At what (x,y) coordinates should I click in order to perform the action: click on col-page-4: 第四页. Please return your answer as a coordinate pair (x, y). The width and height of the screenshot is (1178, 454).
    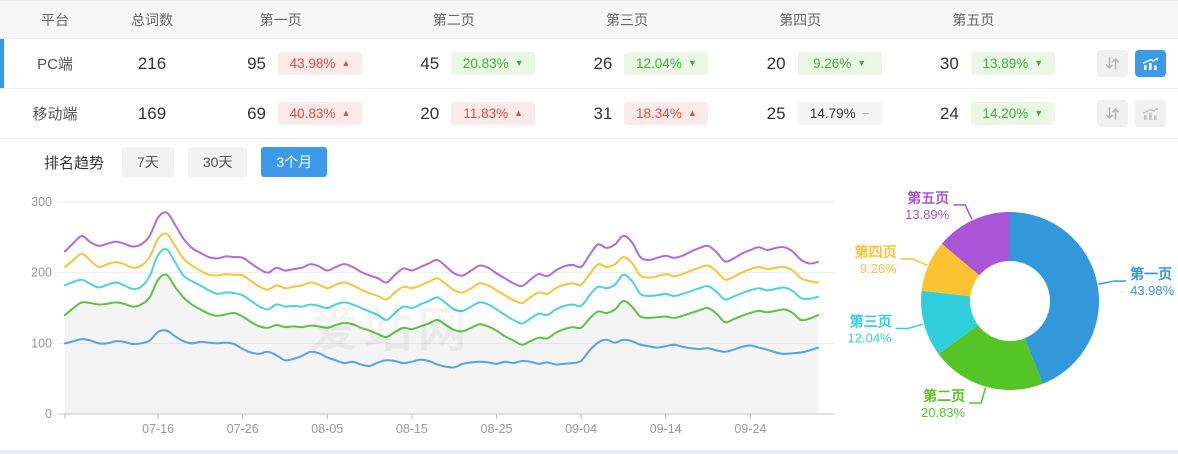
    Looking at the image, I should click on (800, 19).